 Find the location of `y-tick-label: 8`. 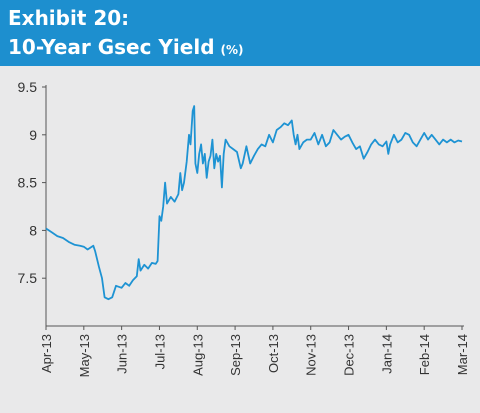

y-tick-label: 8 is located at coordinates (33, 230).